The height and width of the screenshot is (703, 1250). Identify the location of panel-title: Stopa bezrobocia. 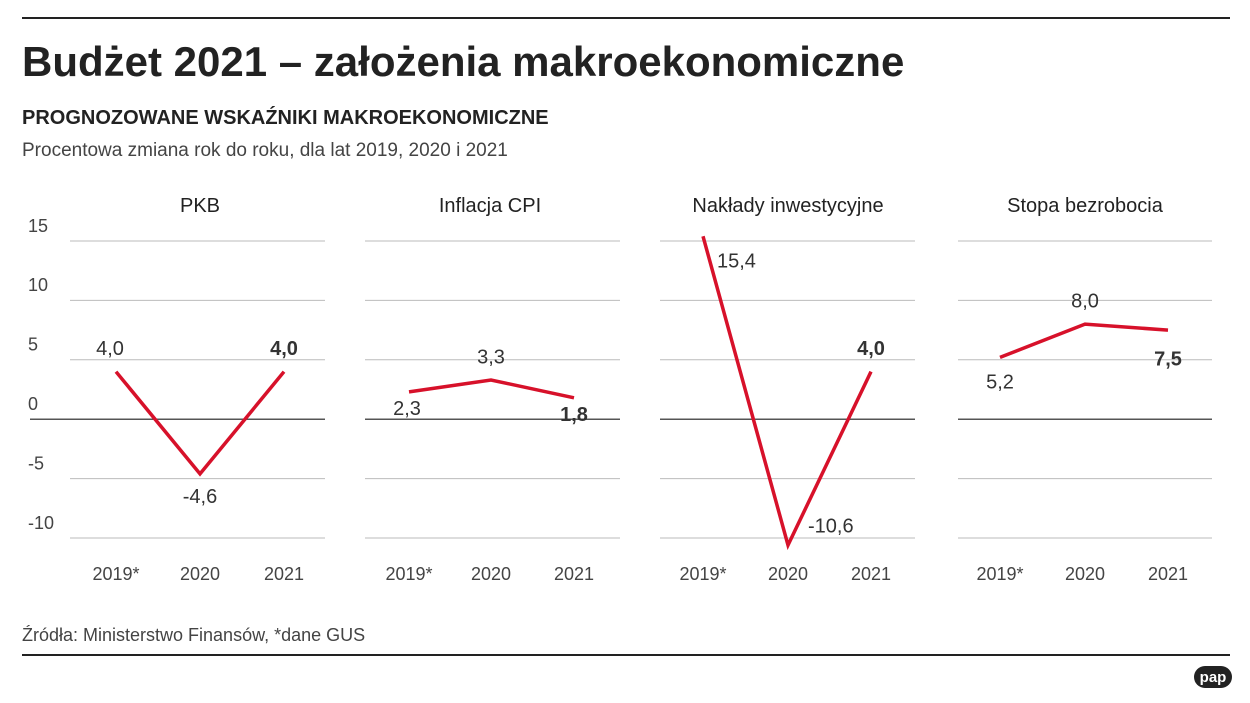
(1085, 206).